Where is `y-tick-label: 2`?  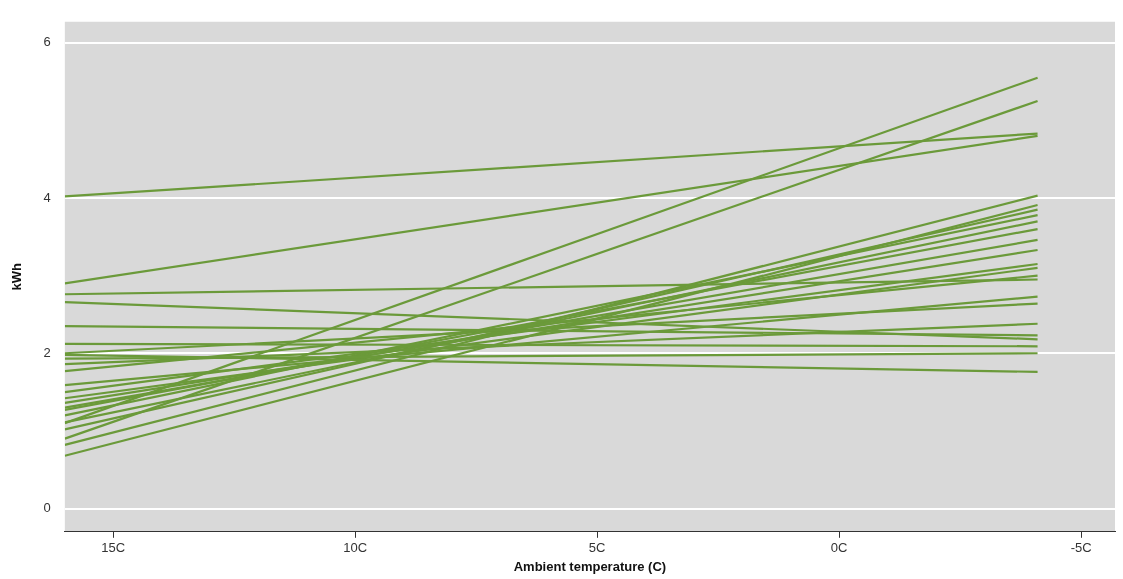
y-tick-label: 2 is located at coordinates (47, 352).